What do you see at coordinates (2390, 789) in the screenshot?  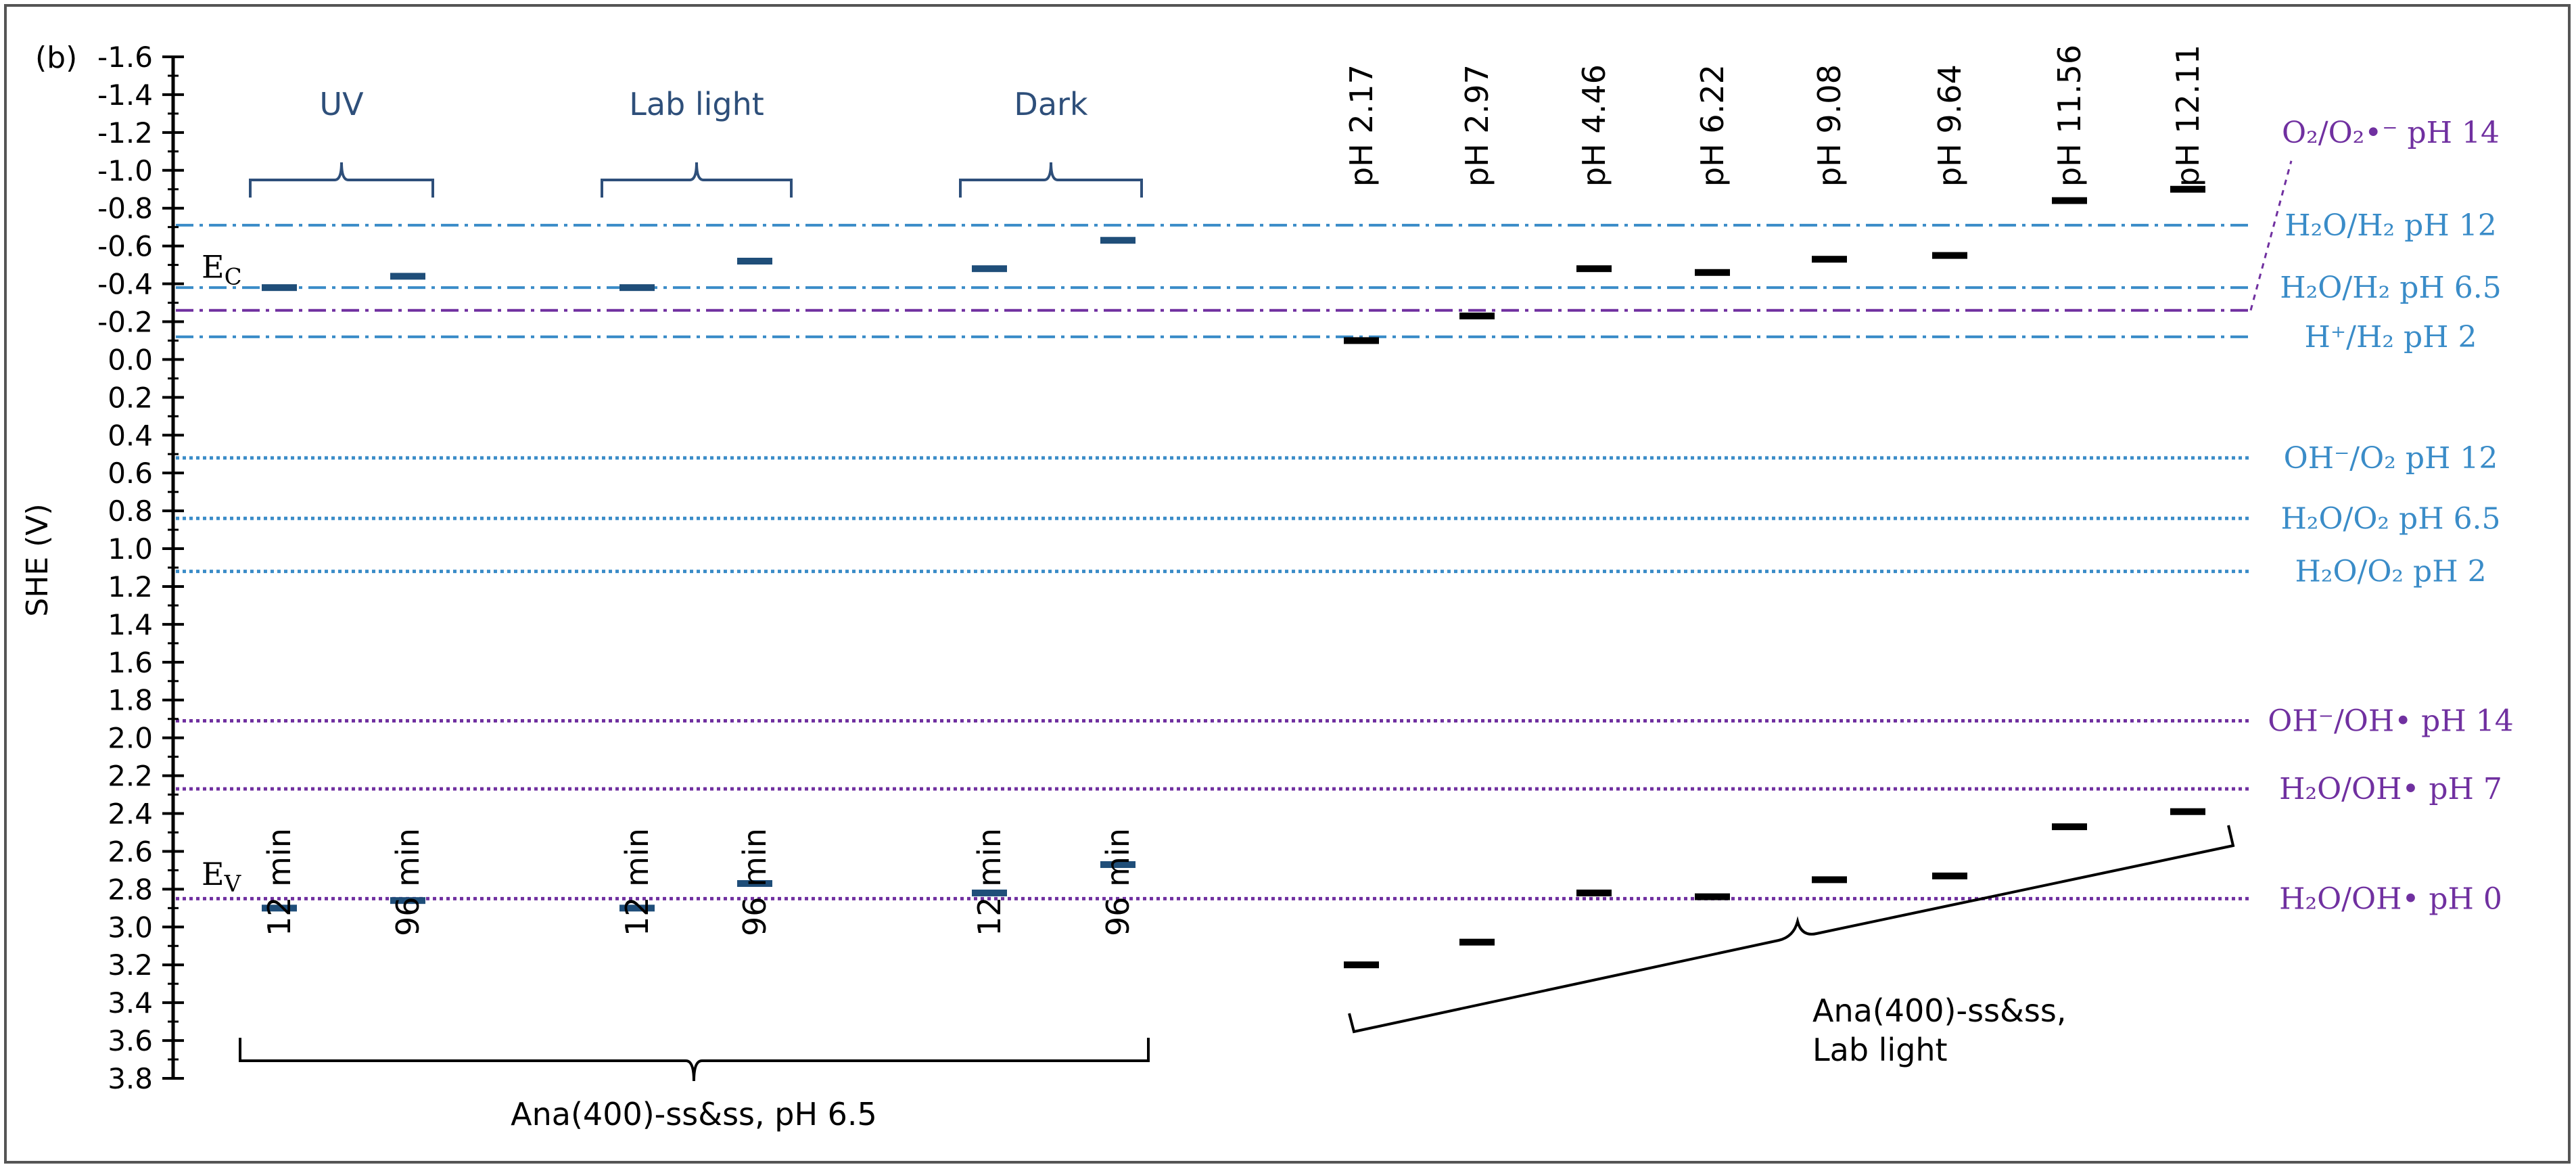 I see `reference-line-label-8: H₂O/OH• pH 7` at bounding box center [2390, 789].